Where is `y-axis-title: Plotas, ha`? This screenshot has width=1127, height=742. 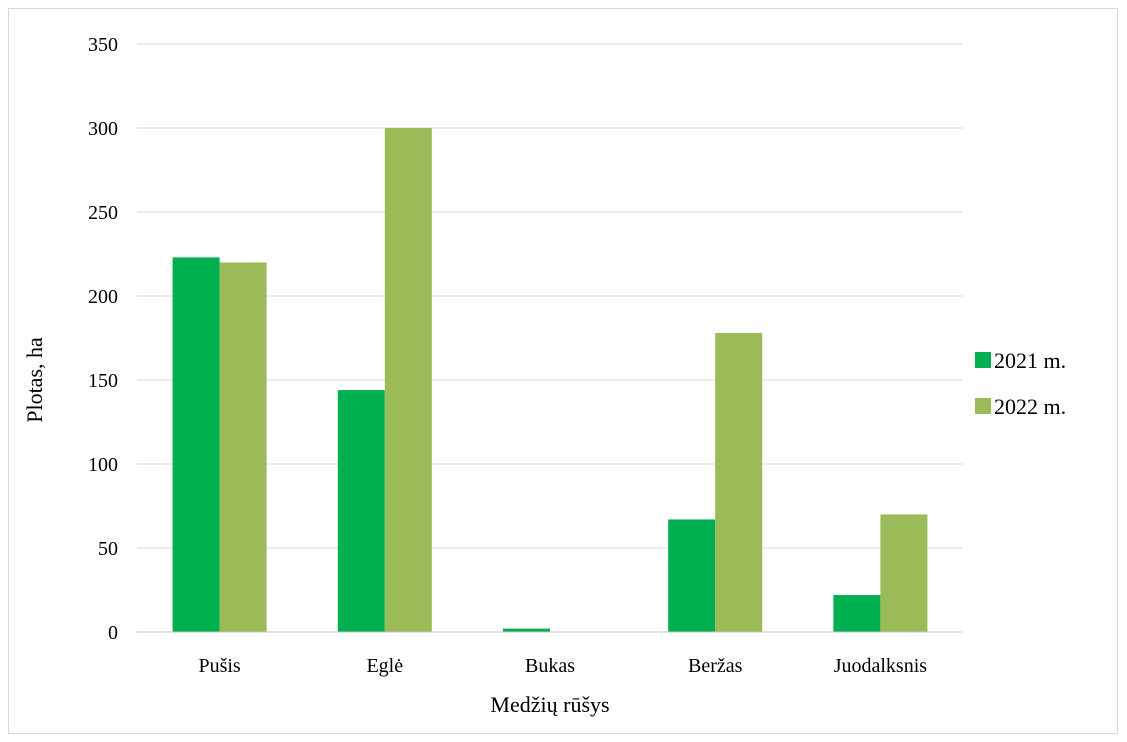 y-axis-title: Plotas, ha is located at coordinates (34, 380).